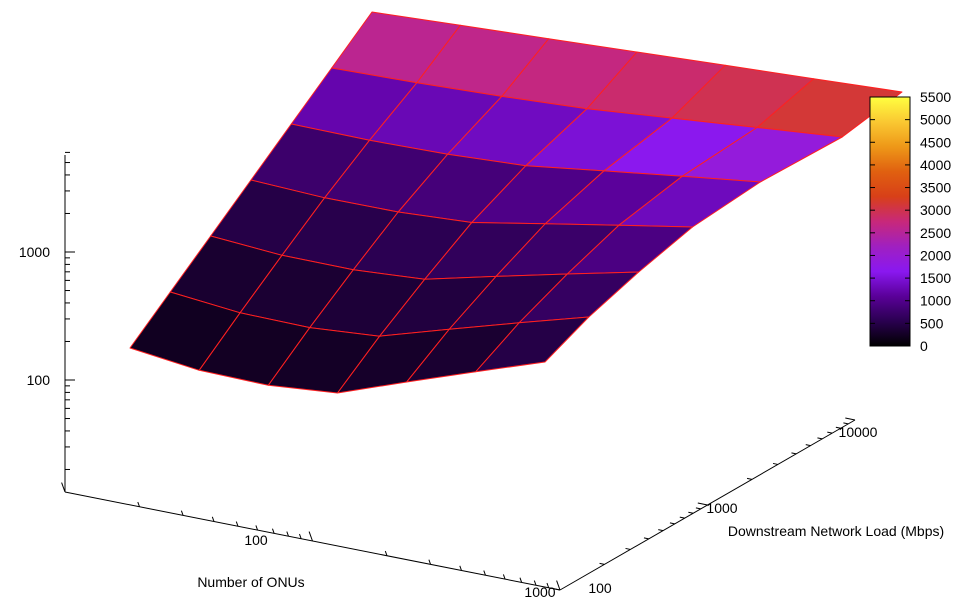  What do you see at coordinates (858, 432) in the screenshot?
I see `y-tick-label: 10000` at bounding box center [858, 432].